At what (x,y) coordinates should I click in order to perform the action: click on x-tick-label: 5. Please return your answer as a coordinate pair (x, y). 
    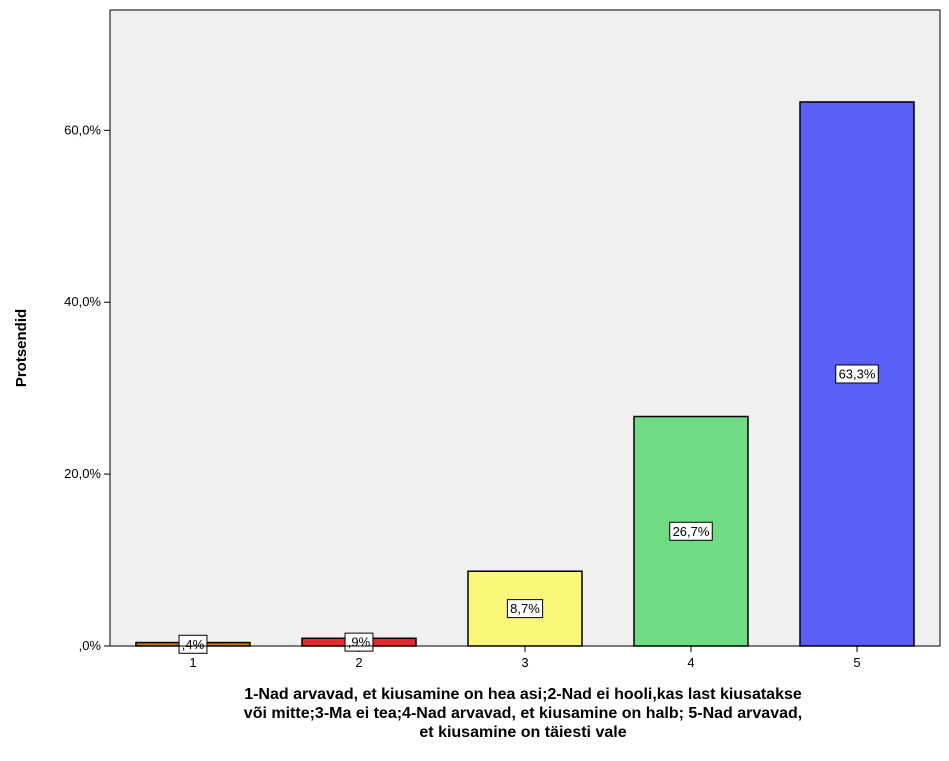
    Looking at the image, I should click on (856, 662).